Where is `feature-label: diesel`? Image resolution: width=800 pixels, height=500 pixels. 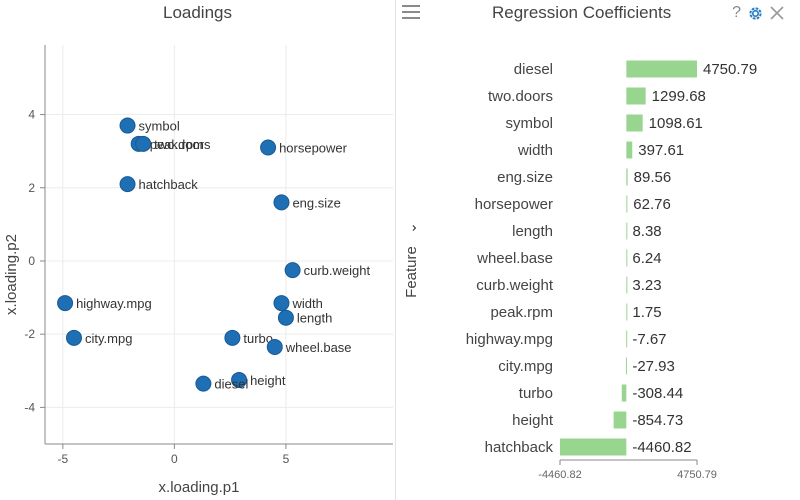 feature-label: diesel is located at coordinates (533, 69).